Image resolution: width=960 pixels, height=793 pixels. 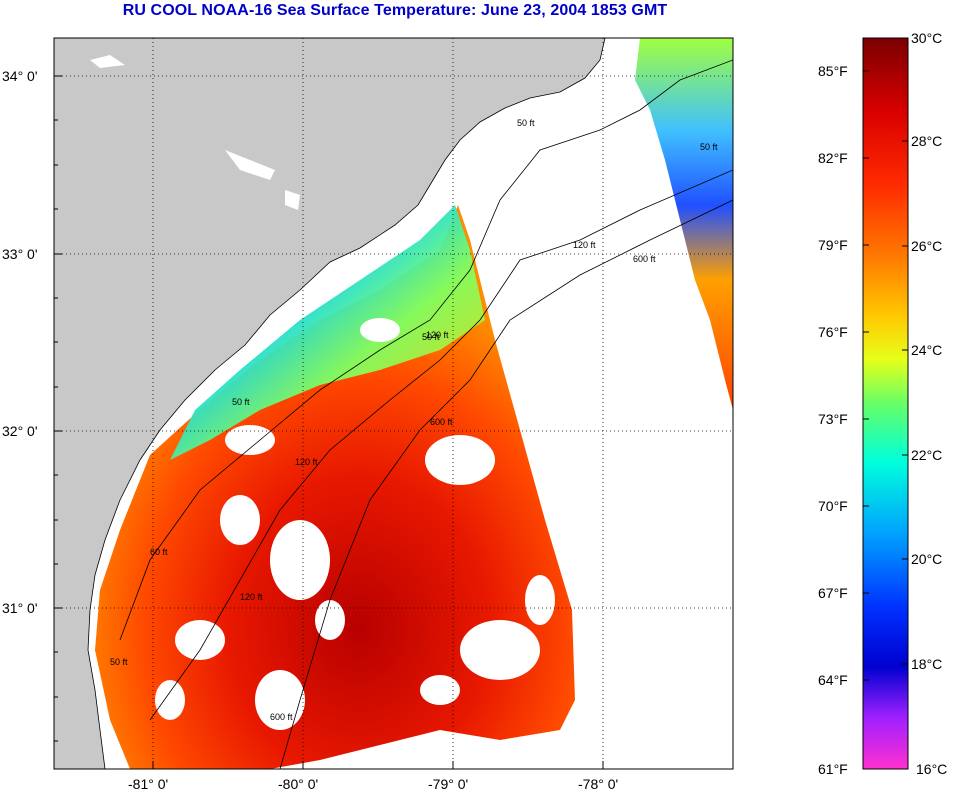 I want to click on colorbar-c-label: 16°C, so click(x=931, y=769).